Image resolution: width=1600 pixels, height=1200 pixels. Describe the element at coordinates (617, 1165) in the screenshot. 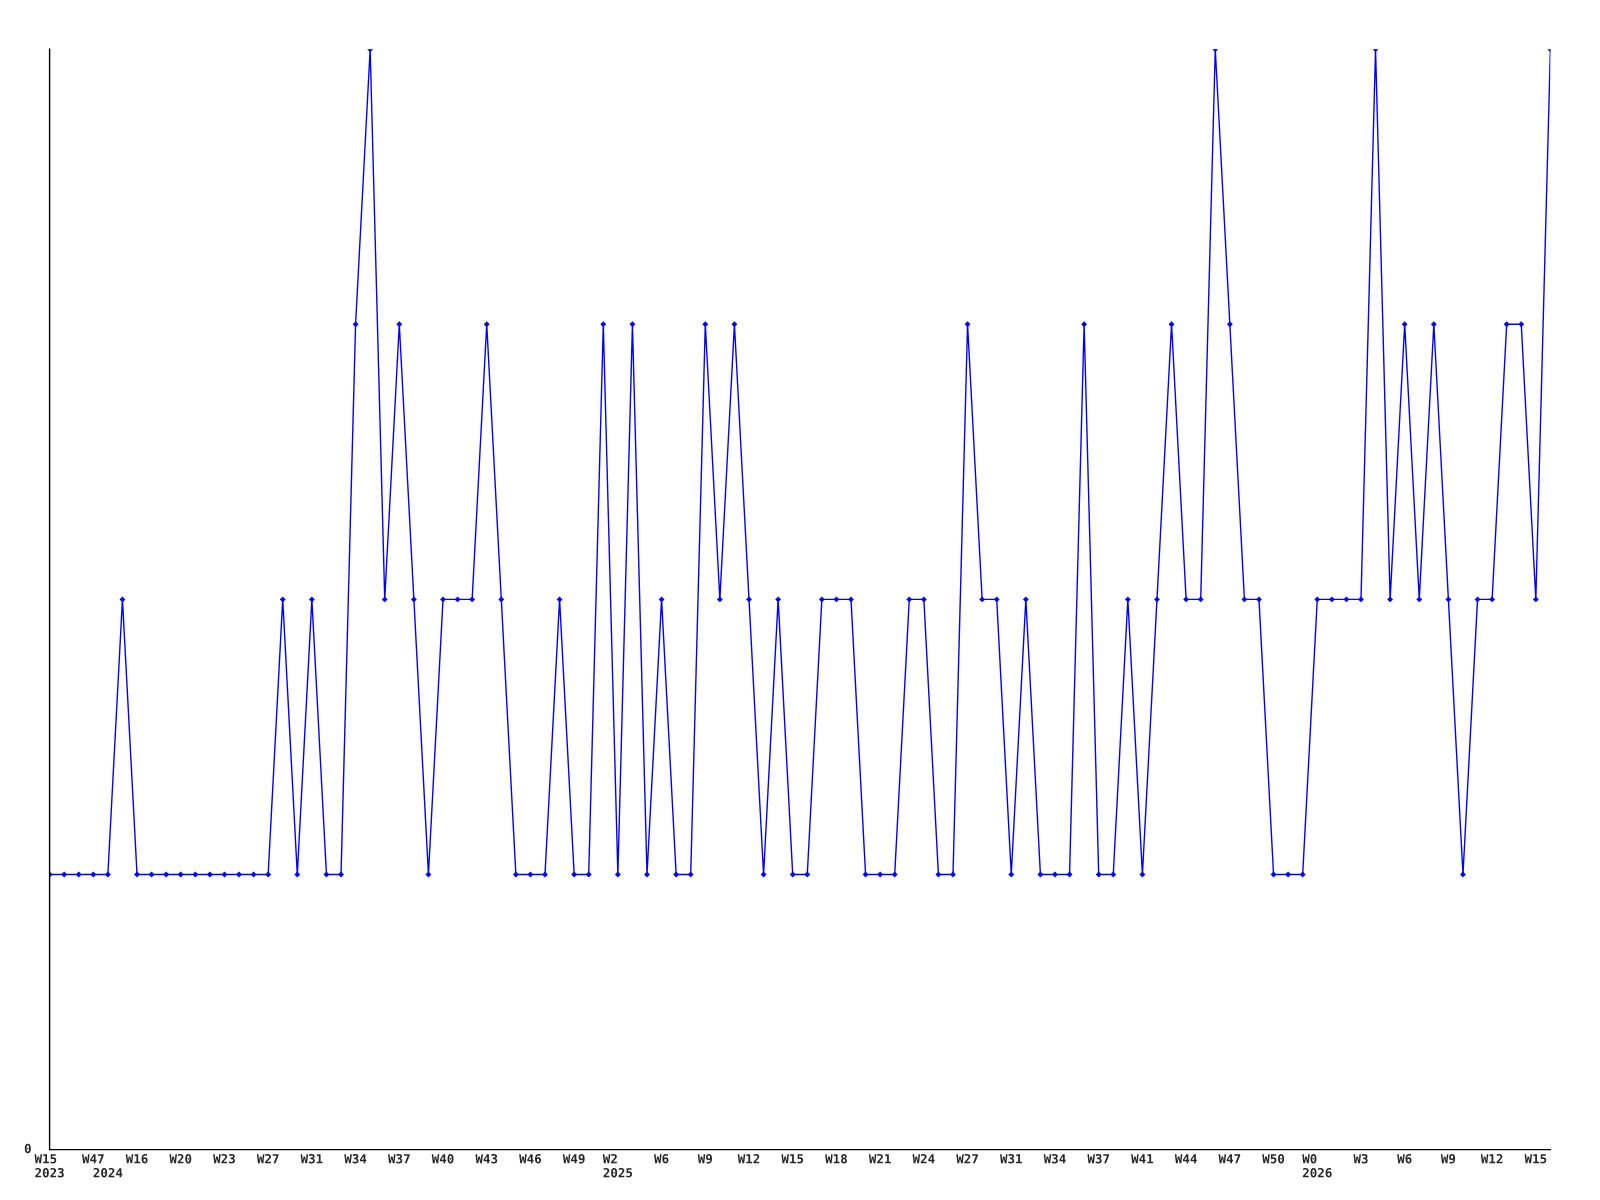

I see `x-tick-label: W2 2025` at that location.